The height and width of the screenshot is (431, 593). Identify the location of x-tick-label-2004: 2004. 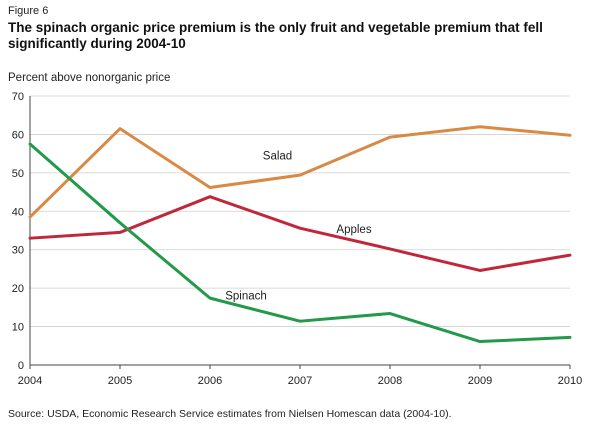
(30, 381).